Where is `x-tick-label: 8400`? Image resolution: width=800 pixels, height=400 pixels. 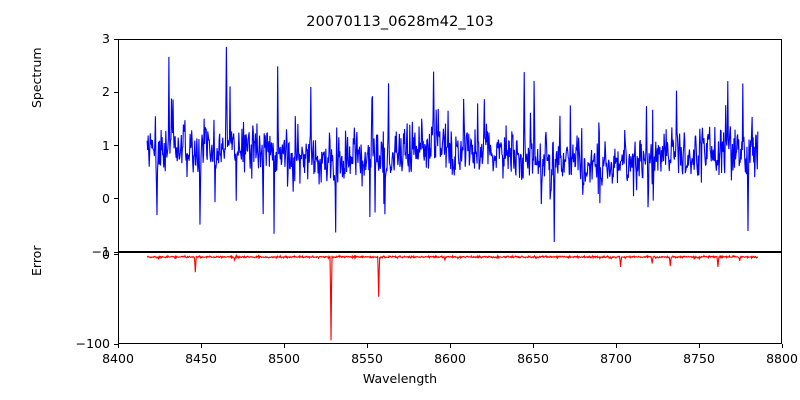 x-tick-label: 8400 is located at coordinates (118, 358).